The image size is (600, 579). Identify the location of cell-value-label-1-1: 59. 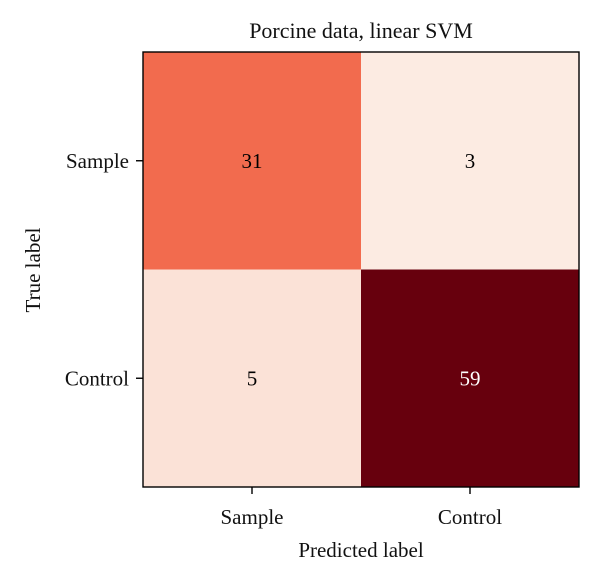
(470, 378).